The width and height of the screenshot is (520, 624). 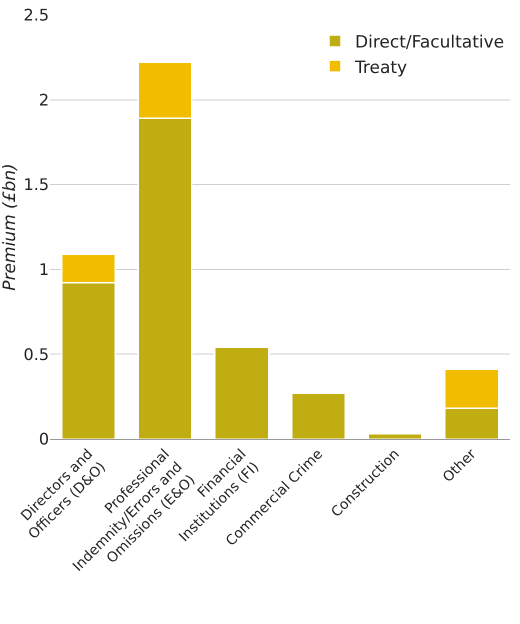 I want to click on legend-label: Direct/Facultative, so click(x=429, y=42).